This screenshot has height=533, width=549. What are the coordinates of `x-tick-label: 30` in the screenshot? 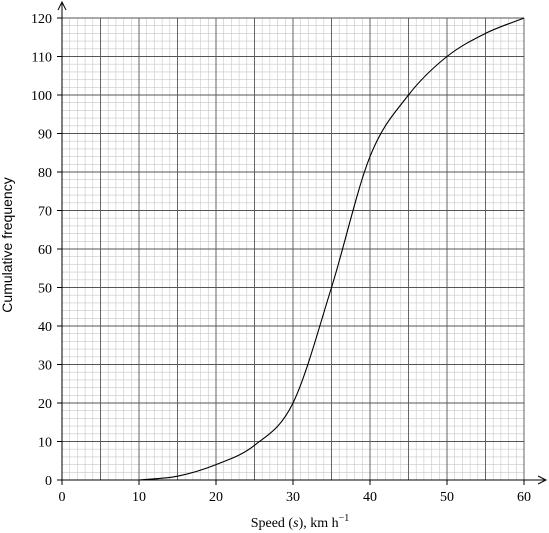 It's located at (293, 497).